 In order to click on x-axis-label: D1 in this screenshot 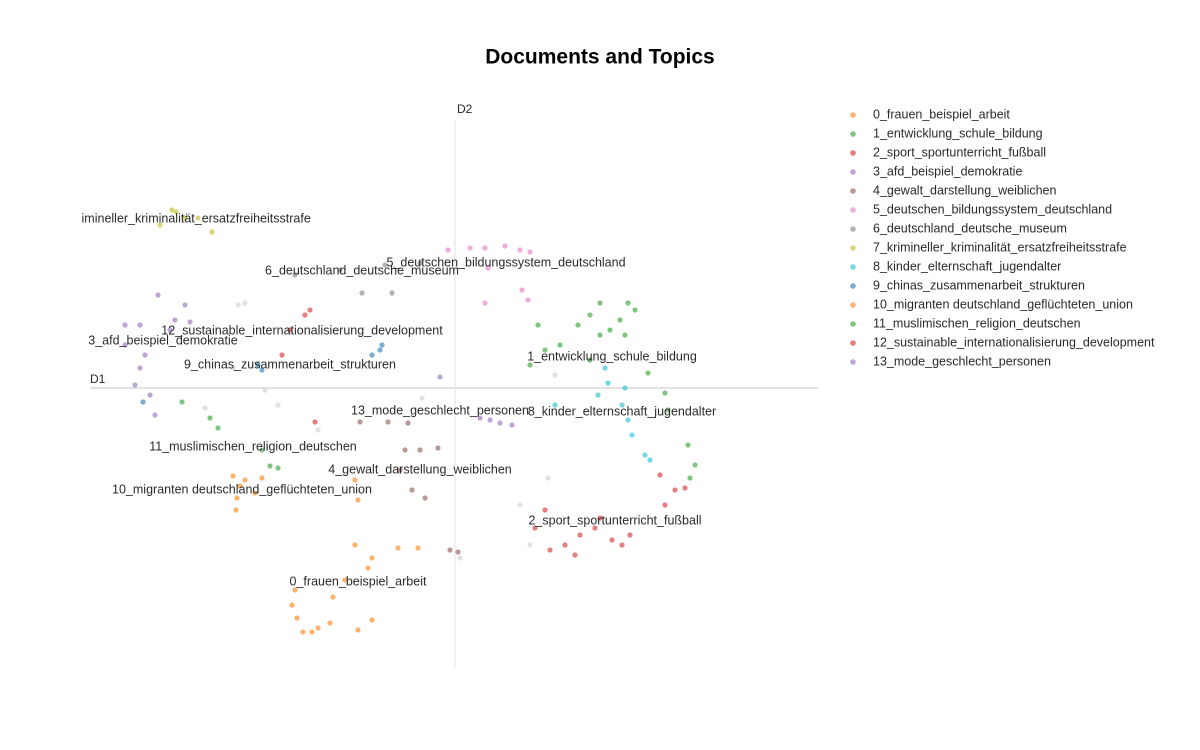, I will do `click(98, 379)`.